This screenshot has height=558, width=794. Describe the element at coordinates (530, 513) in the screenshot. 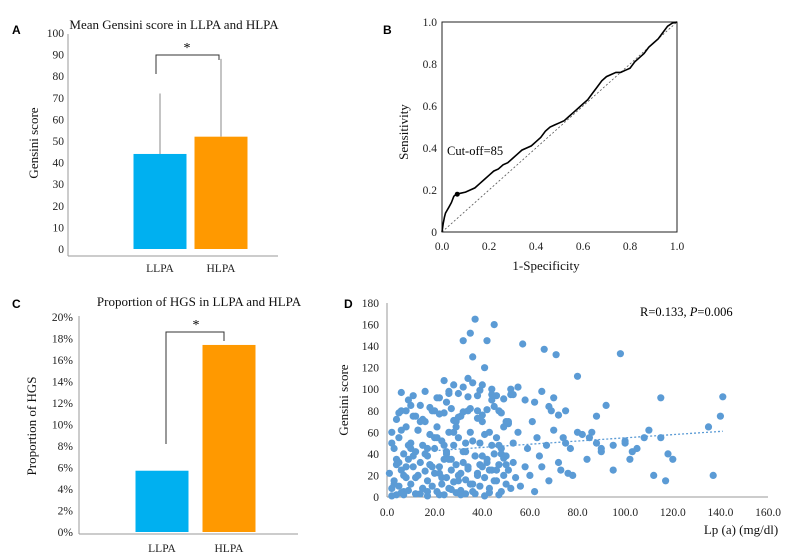

I see `x-tick-label-d: 60.0` at that location.